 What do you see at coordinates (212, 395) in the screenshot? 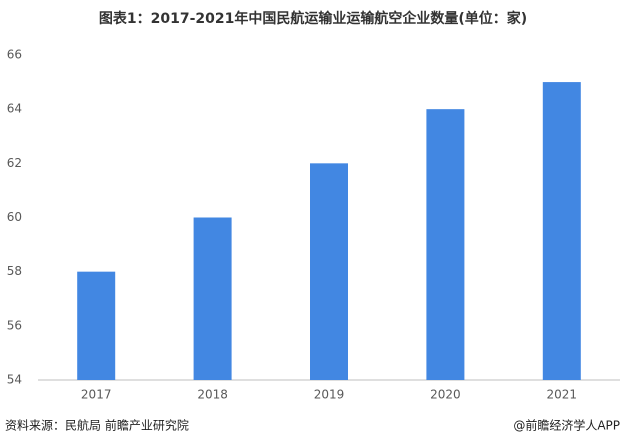
I see `x-tick-label: 2018` at bounding box center [212, 395].